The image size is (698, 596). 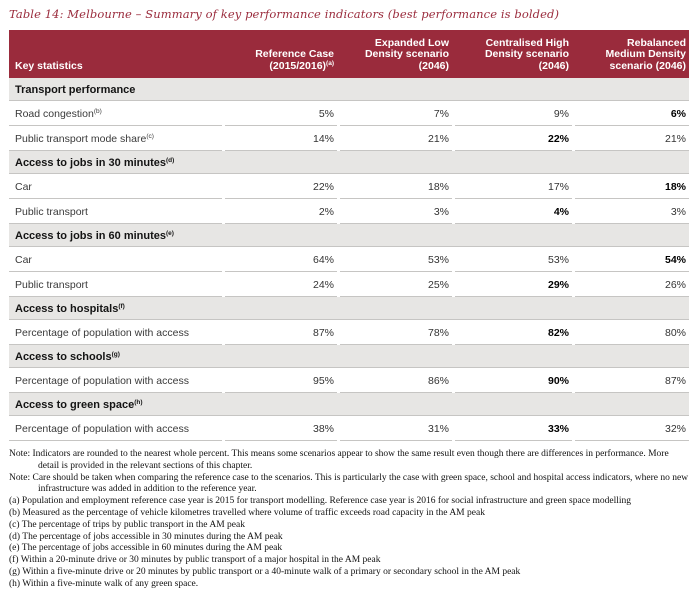 What do you see at coordinates (349, 356) in the screenshot?
I see `section-row: Access to schools(g)` at bounding box center [349, 356].